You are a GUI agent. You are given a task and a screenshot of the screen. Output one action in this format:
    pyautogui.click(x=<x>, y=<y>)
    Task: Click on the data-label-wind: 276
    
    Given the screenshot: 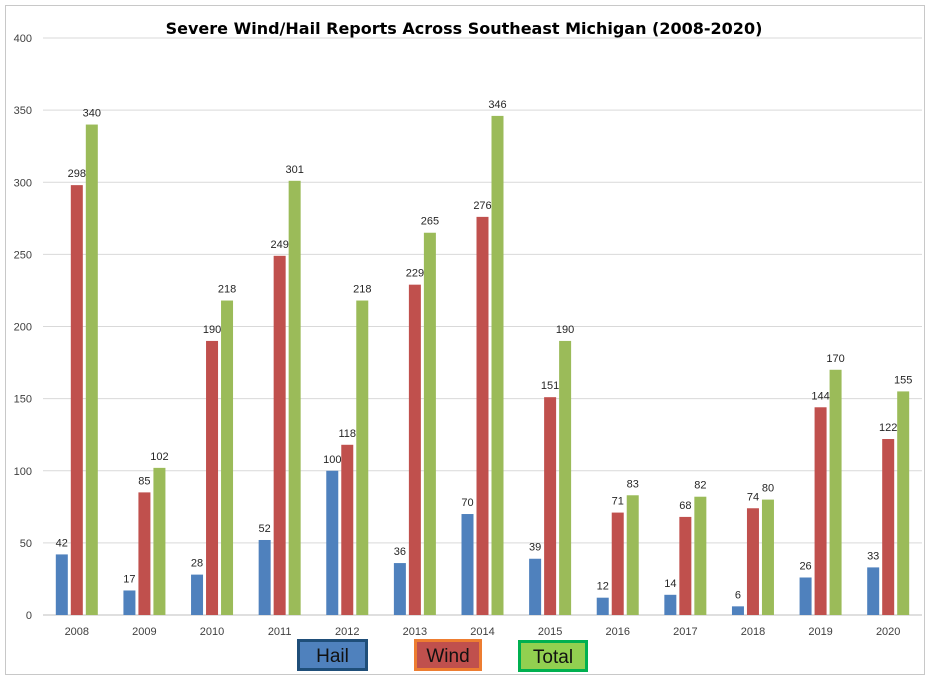 What is the action you would take?
    pyautogui.click(x=482, y=206)
    